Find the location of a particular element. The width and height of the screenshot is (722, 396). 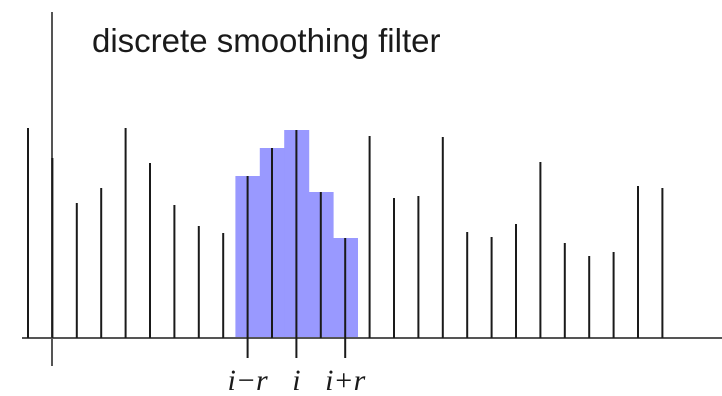

index-label-i: i is located at coordinates (296, 380).